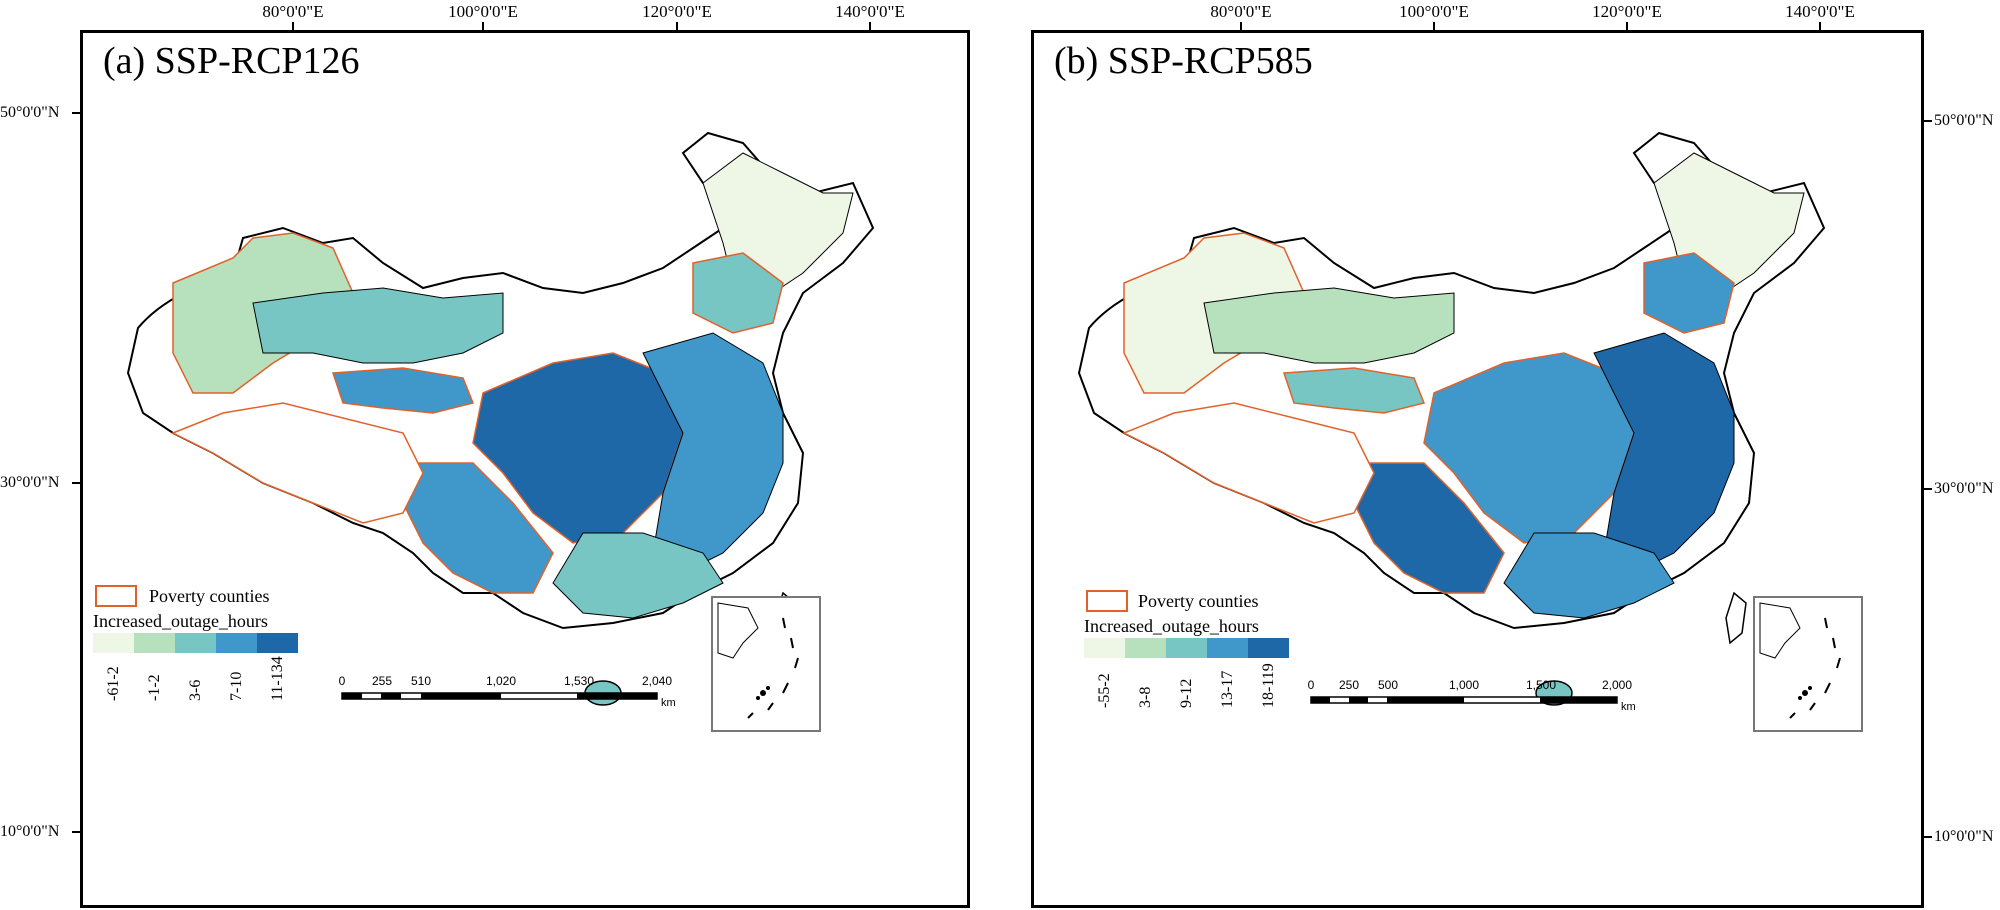 Image resolution: width=2000 pixels, height=910 pixels. I want to click on taiwan-island, so click(1736, 618).